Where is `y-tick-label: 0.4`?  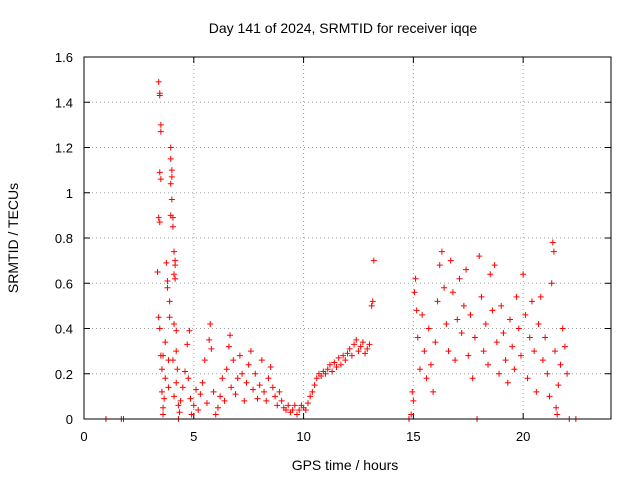 y-tick-label: 0.4 is located at coordinates (64, 329).